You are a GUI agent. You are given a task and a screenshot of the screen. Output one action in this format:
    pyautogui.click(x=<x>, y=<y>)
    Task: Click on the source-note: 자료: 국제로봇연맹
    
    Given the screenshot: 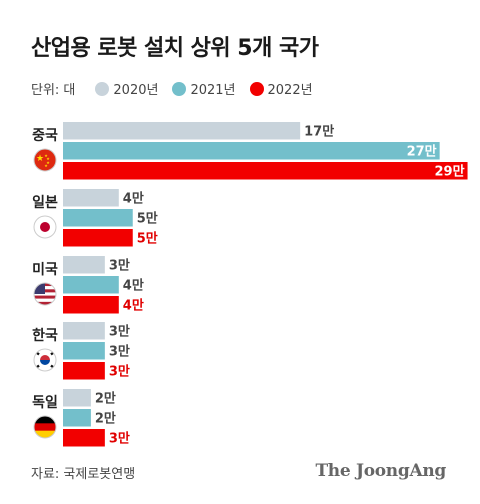 What is the action you would take?
    pyautogui.click(x=83, y=474)
    